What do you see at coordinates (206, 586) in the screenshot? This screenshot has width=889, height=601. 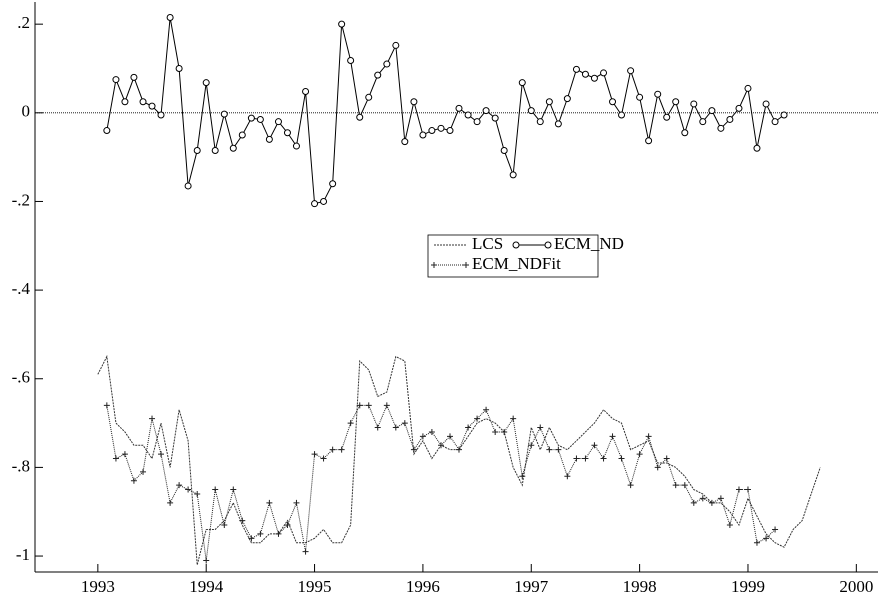 I see `x-tick-label: 1994` at bounding box center [206, 586].